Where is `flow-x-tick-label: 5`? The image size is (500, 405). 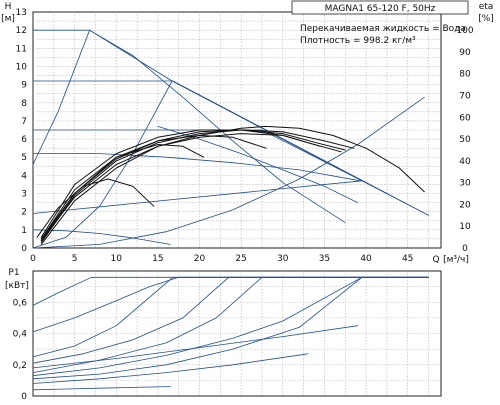 flow-x-tick-label: 5 is located at coordinates (75, 259).